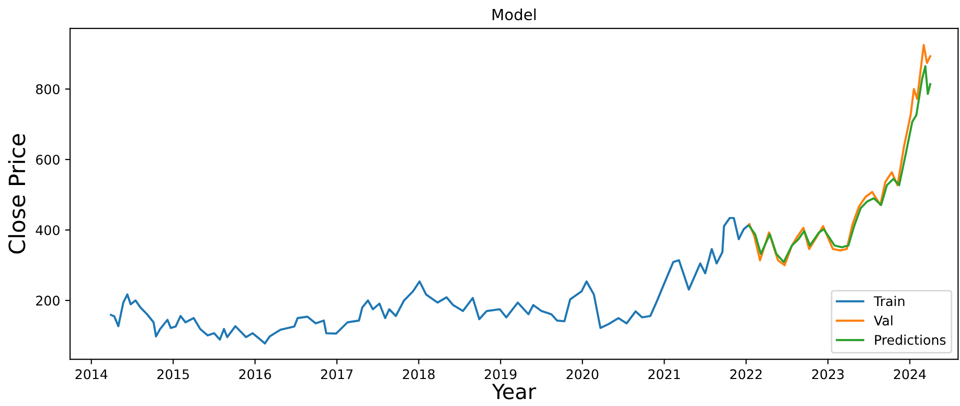 Image resolution: width=960 pixels, height=406 pixels. Describe the element at coordinates (255, 374) in the screenshot. I see `x-tick-label: 2016` at that location.